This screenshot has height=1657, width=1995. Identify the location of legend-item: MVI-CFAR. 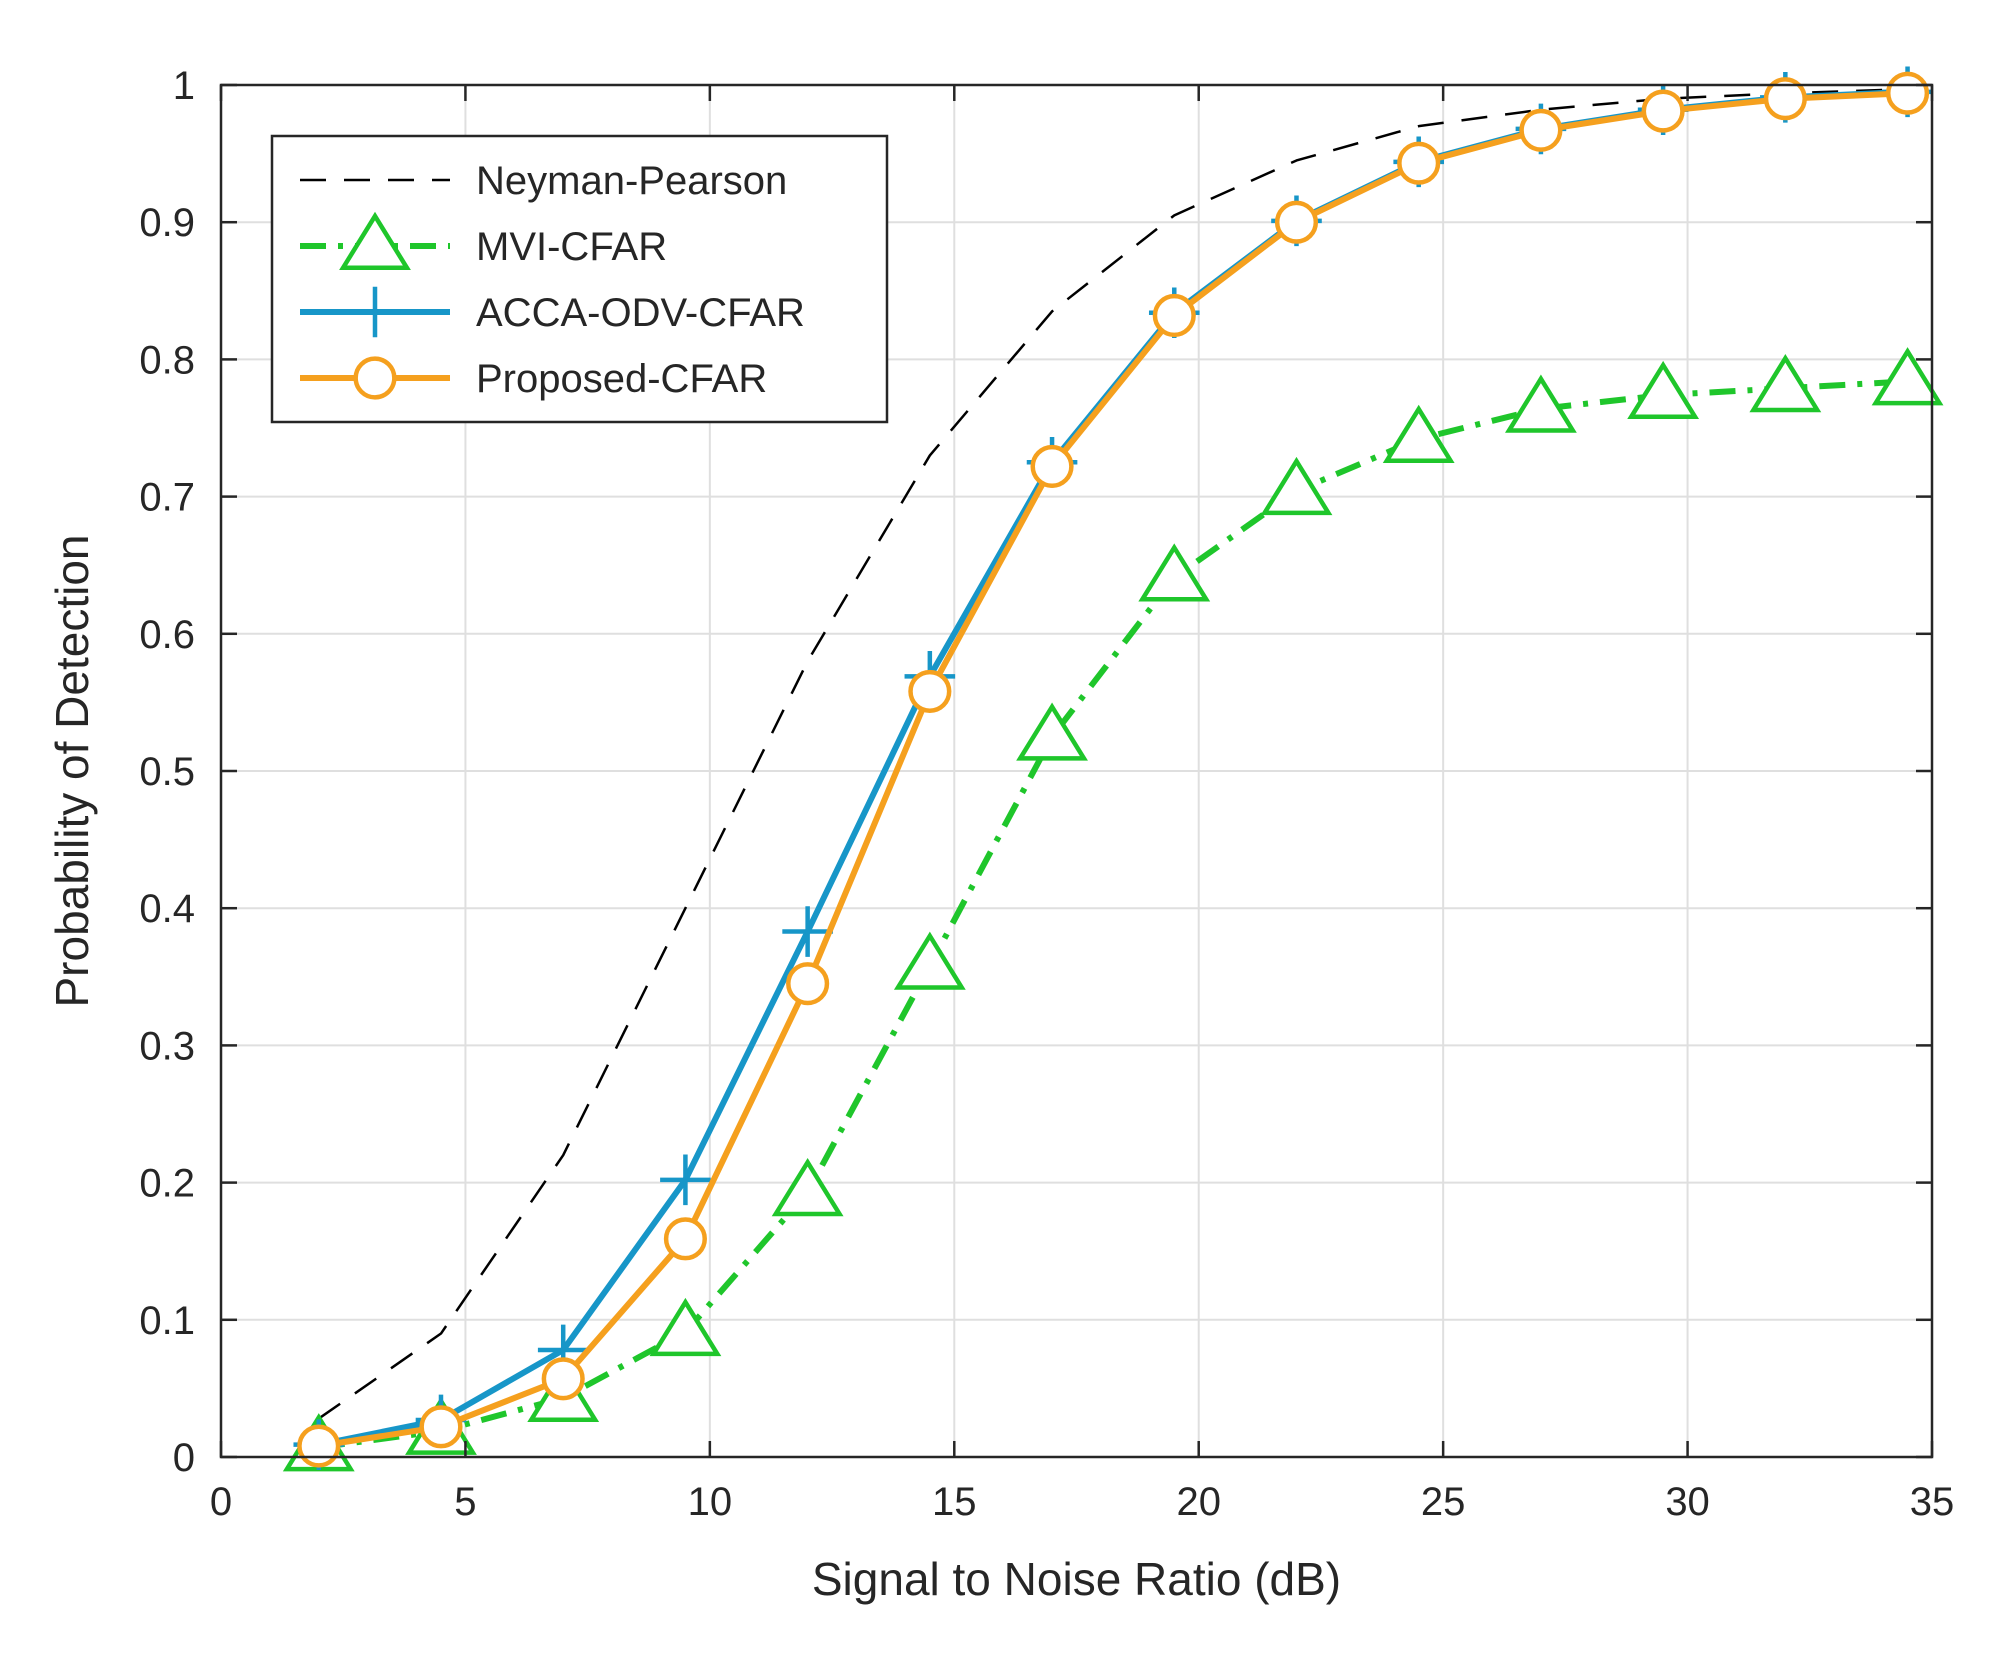
(483, 240).